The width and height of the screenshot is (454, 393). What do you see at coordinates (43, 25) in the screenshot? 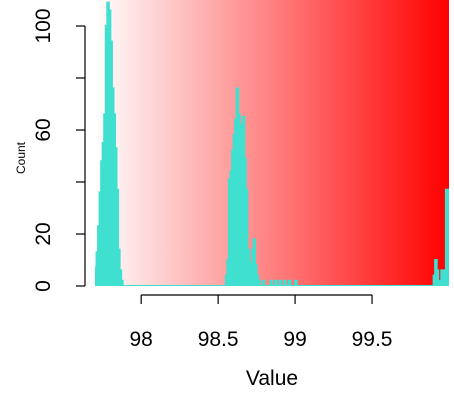
I see `y-tick-label: 100` at bounding box center [43, 25].